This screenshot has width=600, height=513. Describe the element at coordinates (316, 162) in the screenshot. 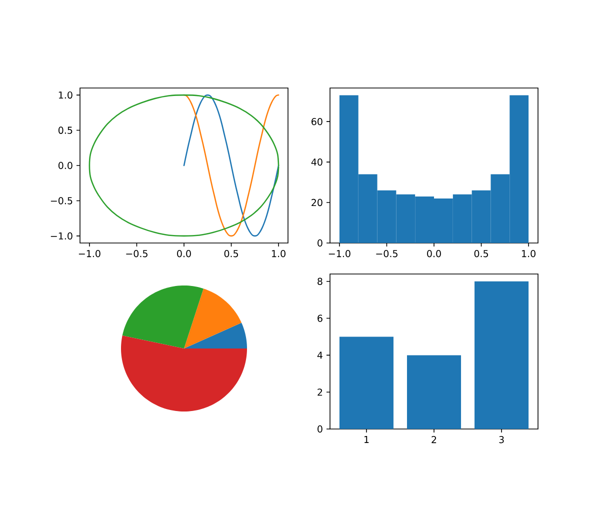

I see `y-tick-label: 40` at that location.